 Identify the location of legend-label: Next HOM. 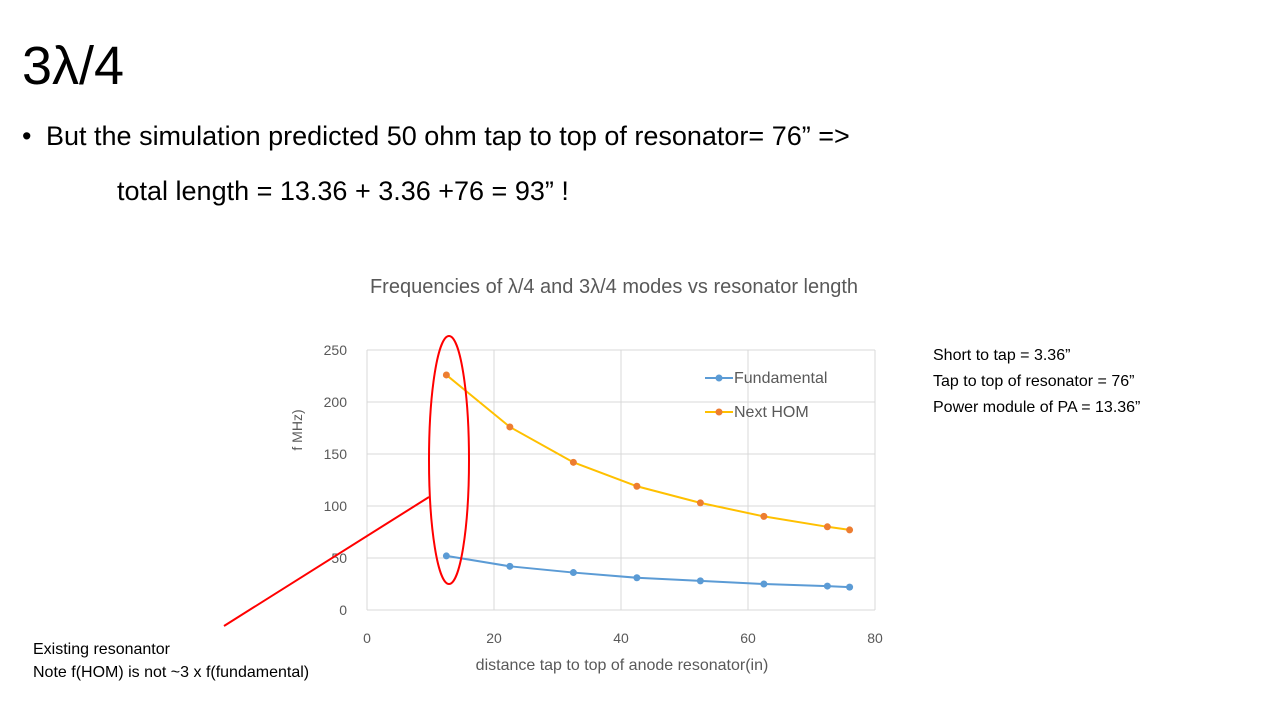
(771, 412).